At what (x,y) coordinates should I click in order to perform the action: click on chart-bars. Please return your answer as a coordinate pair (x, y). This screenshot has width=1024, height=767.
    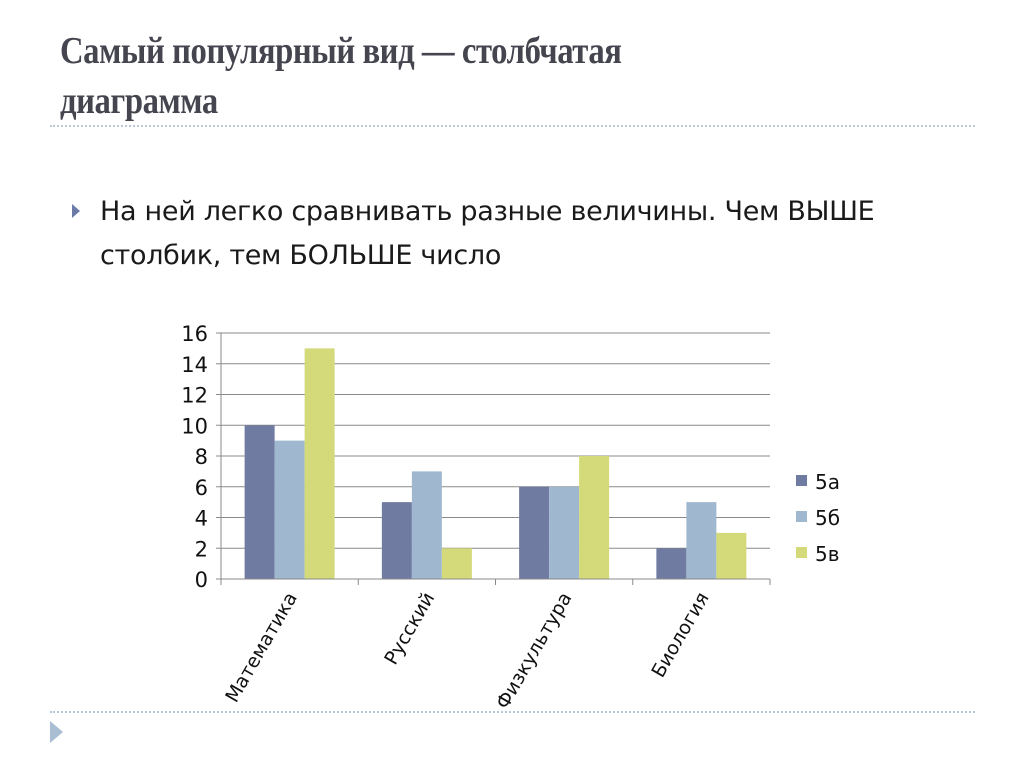
    Looking at the image, I should click on (495, 463).